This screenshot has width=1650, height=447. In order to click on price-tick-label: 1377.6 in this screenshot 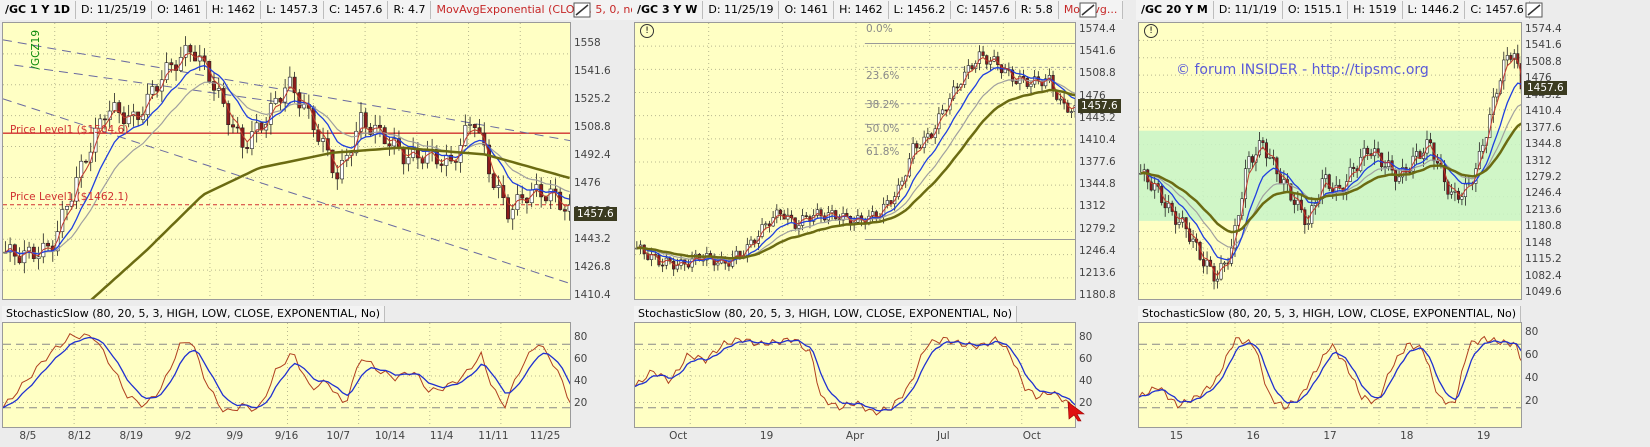, I will do `click(1543, 127)`.